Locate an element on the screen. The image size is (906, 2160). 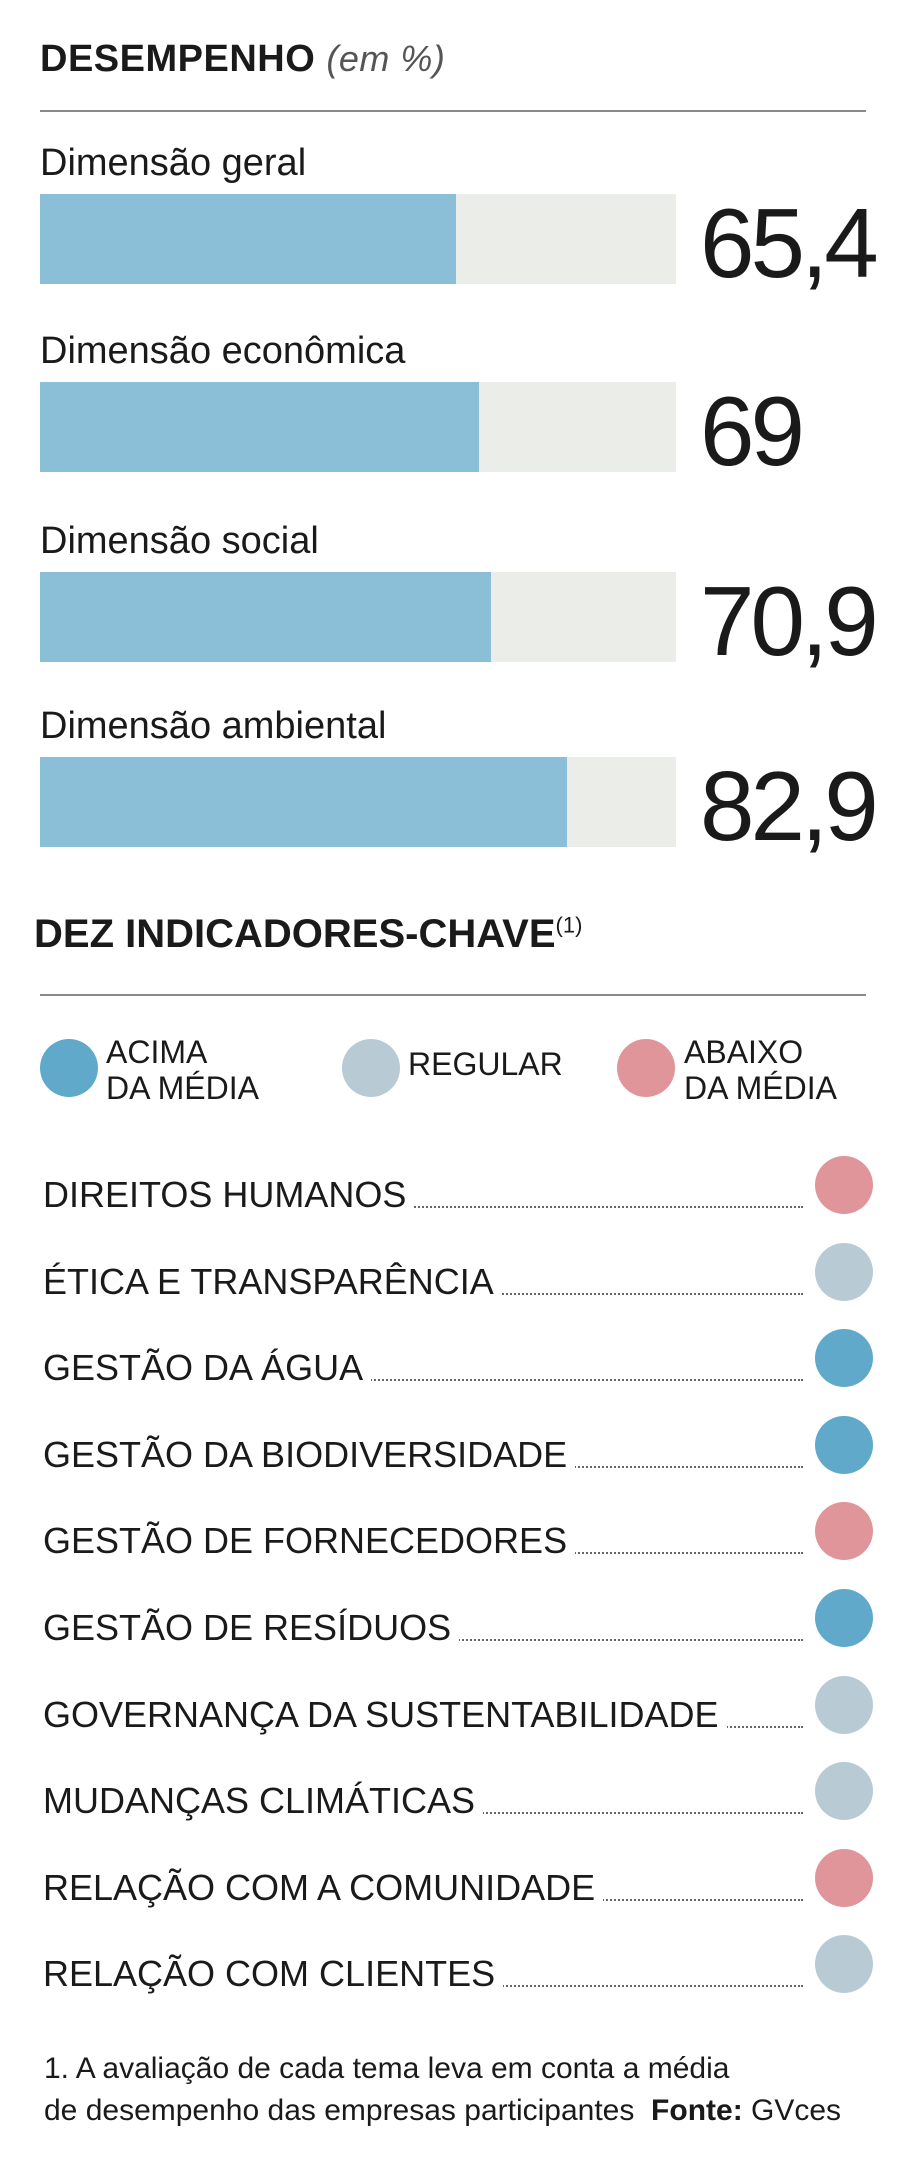
indicators-title-text: DEZ INDICADORES-CHAVE is located at coordinates (295, 934).